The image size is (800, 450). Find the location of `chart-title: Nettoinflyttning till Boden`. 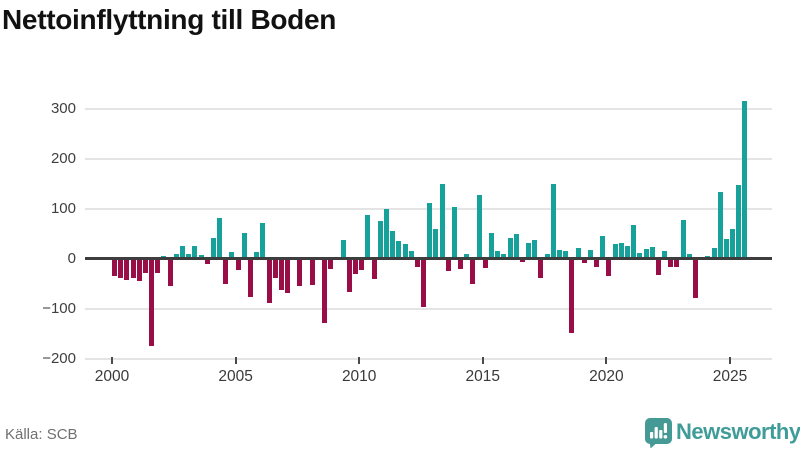

chart-title: Nettoinflyttning till Boden is located at coordinates (169, 19).